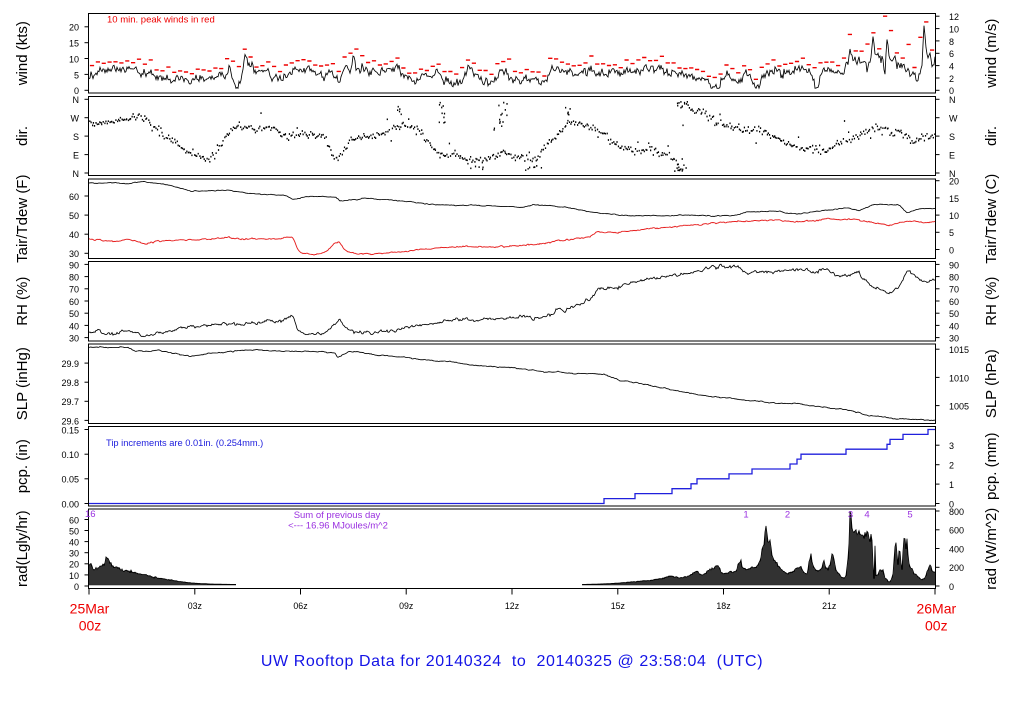  I want to click on svg-text: 15z, so click(618, 606).